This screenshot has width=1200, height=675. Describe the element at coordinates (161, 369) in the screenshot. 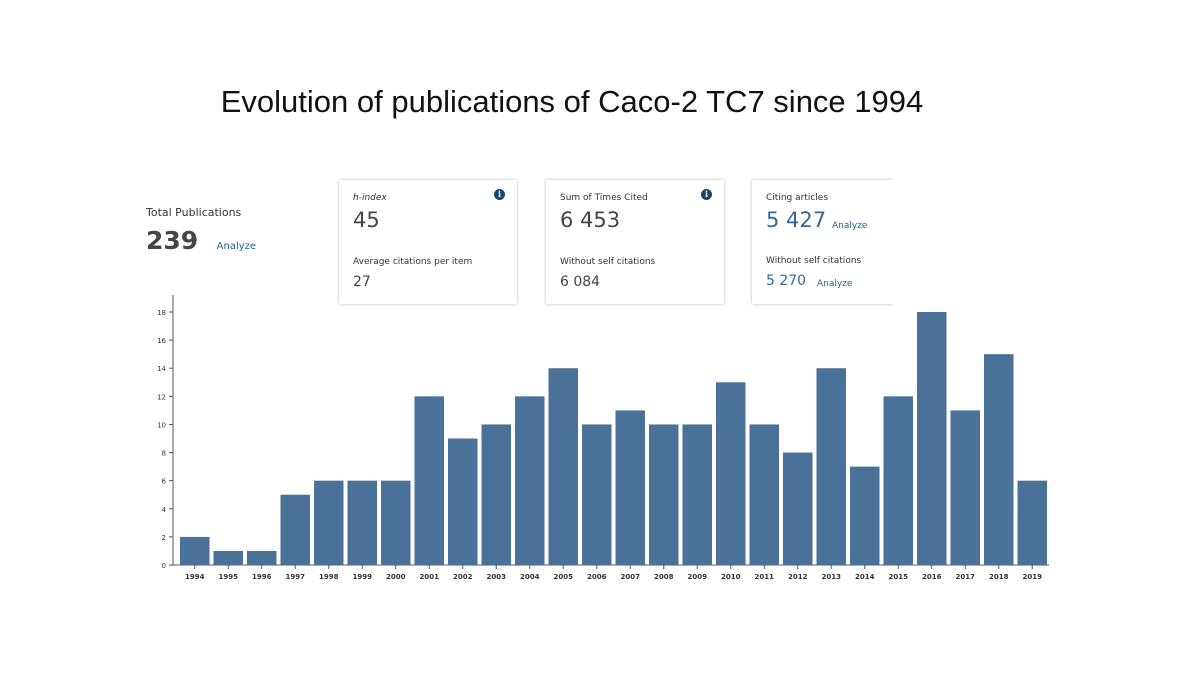

I see `y-tick-label: 14` at that location.